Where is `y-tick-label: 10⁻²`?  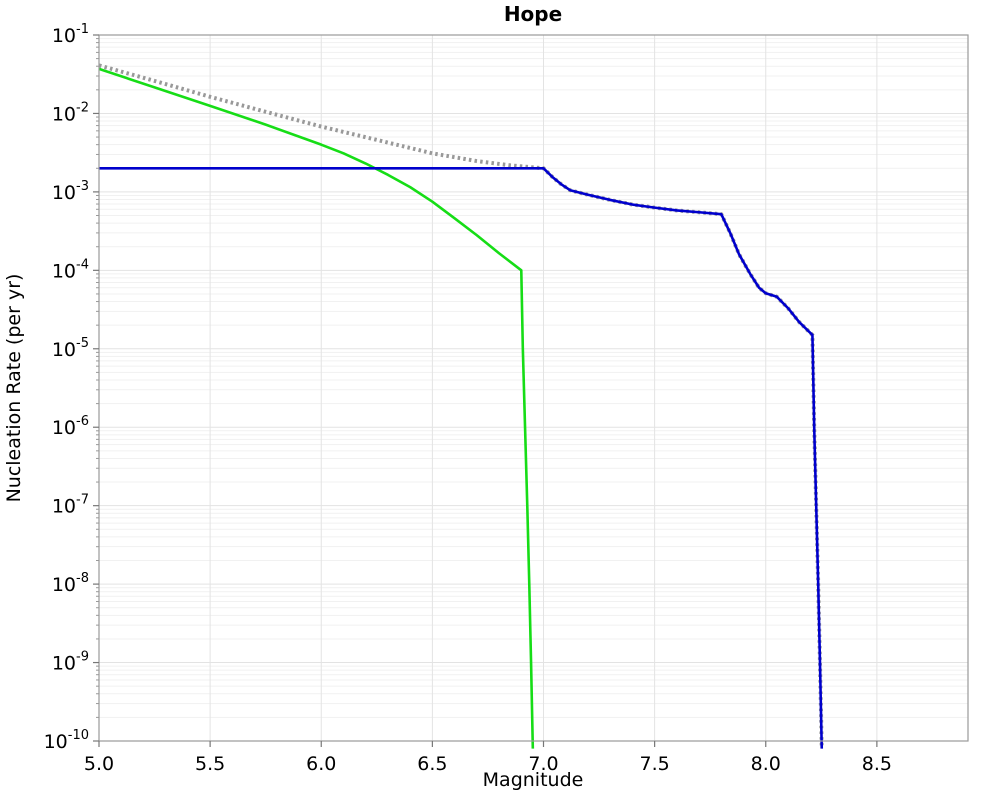
y-tick-label: 10⁻² is located at coordinates (70, 112).